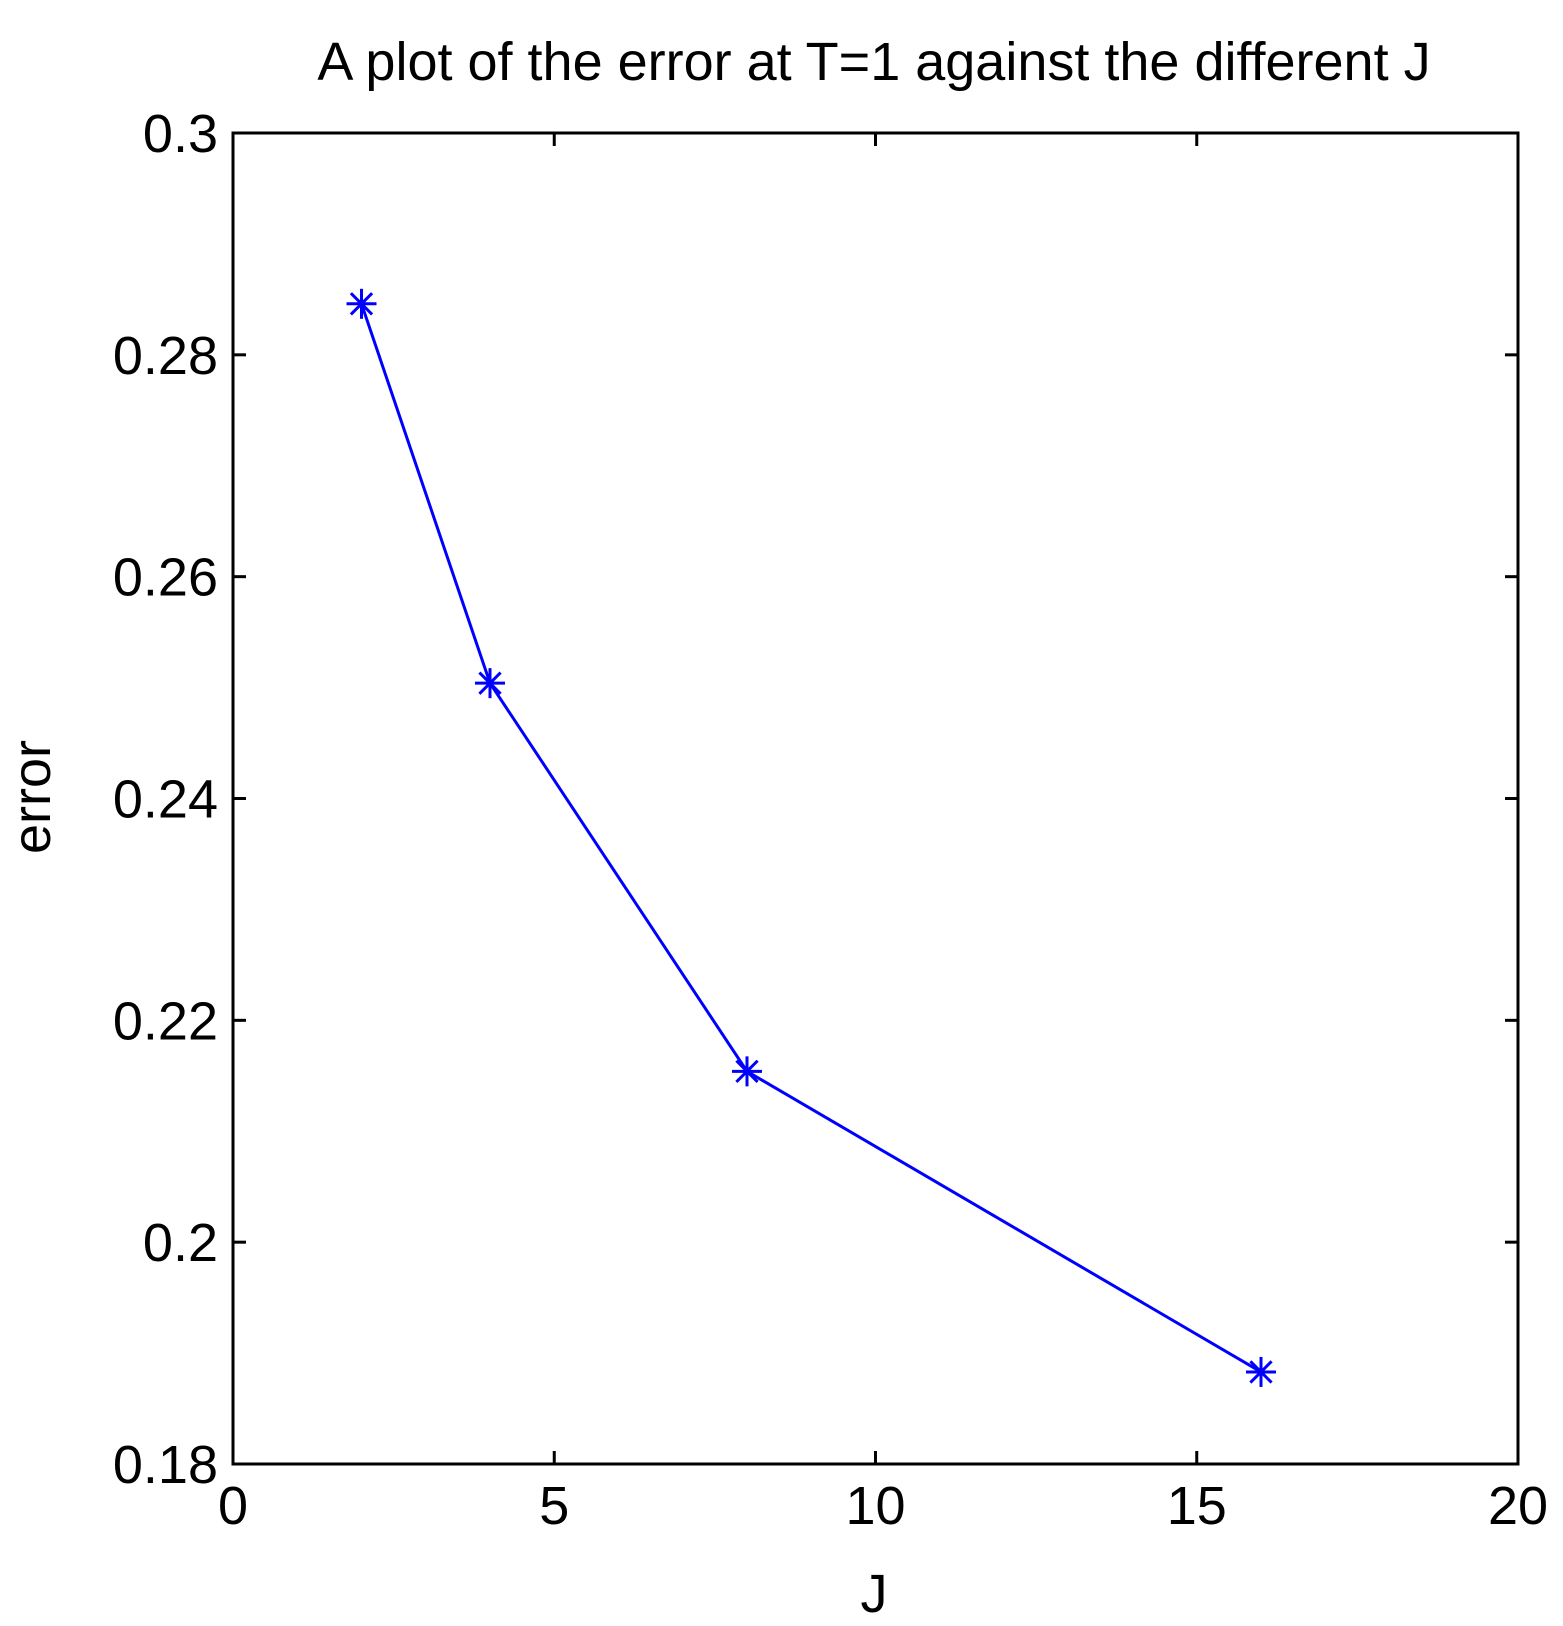 The height and width of the screenshot is (1626, 1563). Describe the element at coordinates (165, 356) in the screenshot. I see `y-tick-label: 0.28` at that location.